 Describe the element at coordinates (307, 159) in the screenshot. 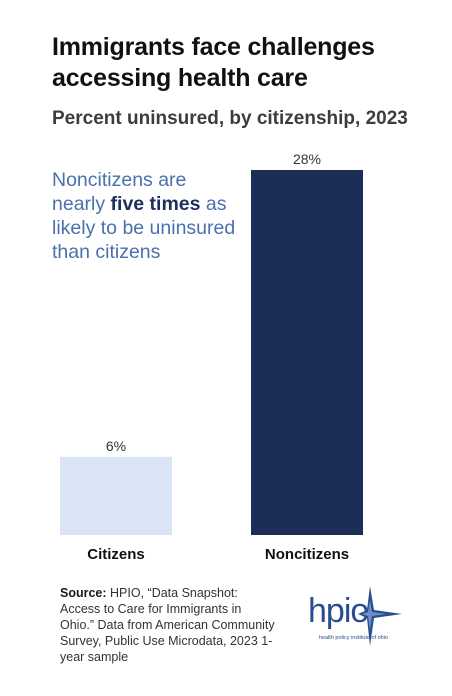

I see `data-label-noncitizens: 28%` at that location.